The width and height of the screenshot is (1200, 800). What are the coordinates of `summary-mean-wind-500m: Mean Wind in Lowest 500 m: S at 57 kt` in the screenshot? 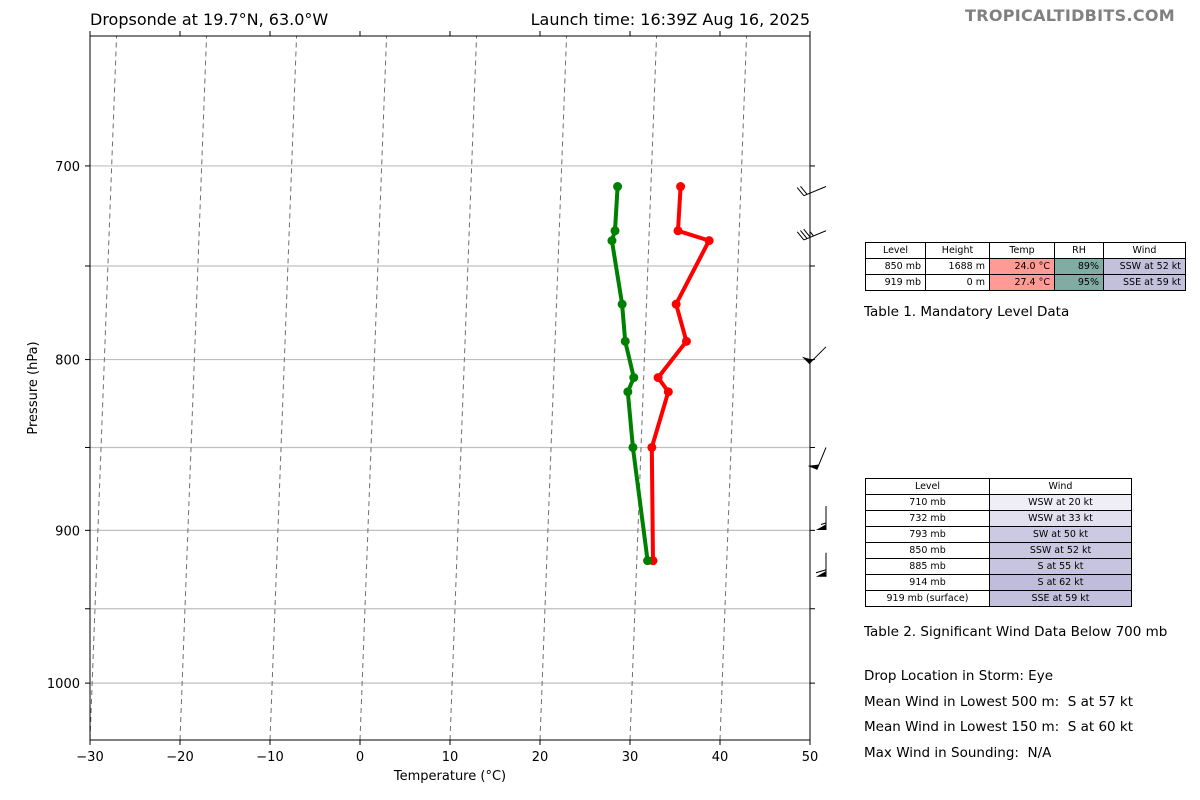 It's located at (999, 701).